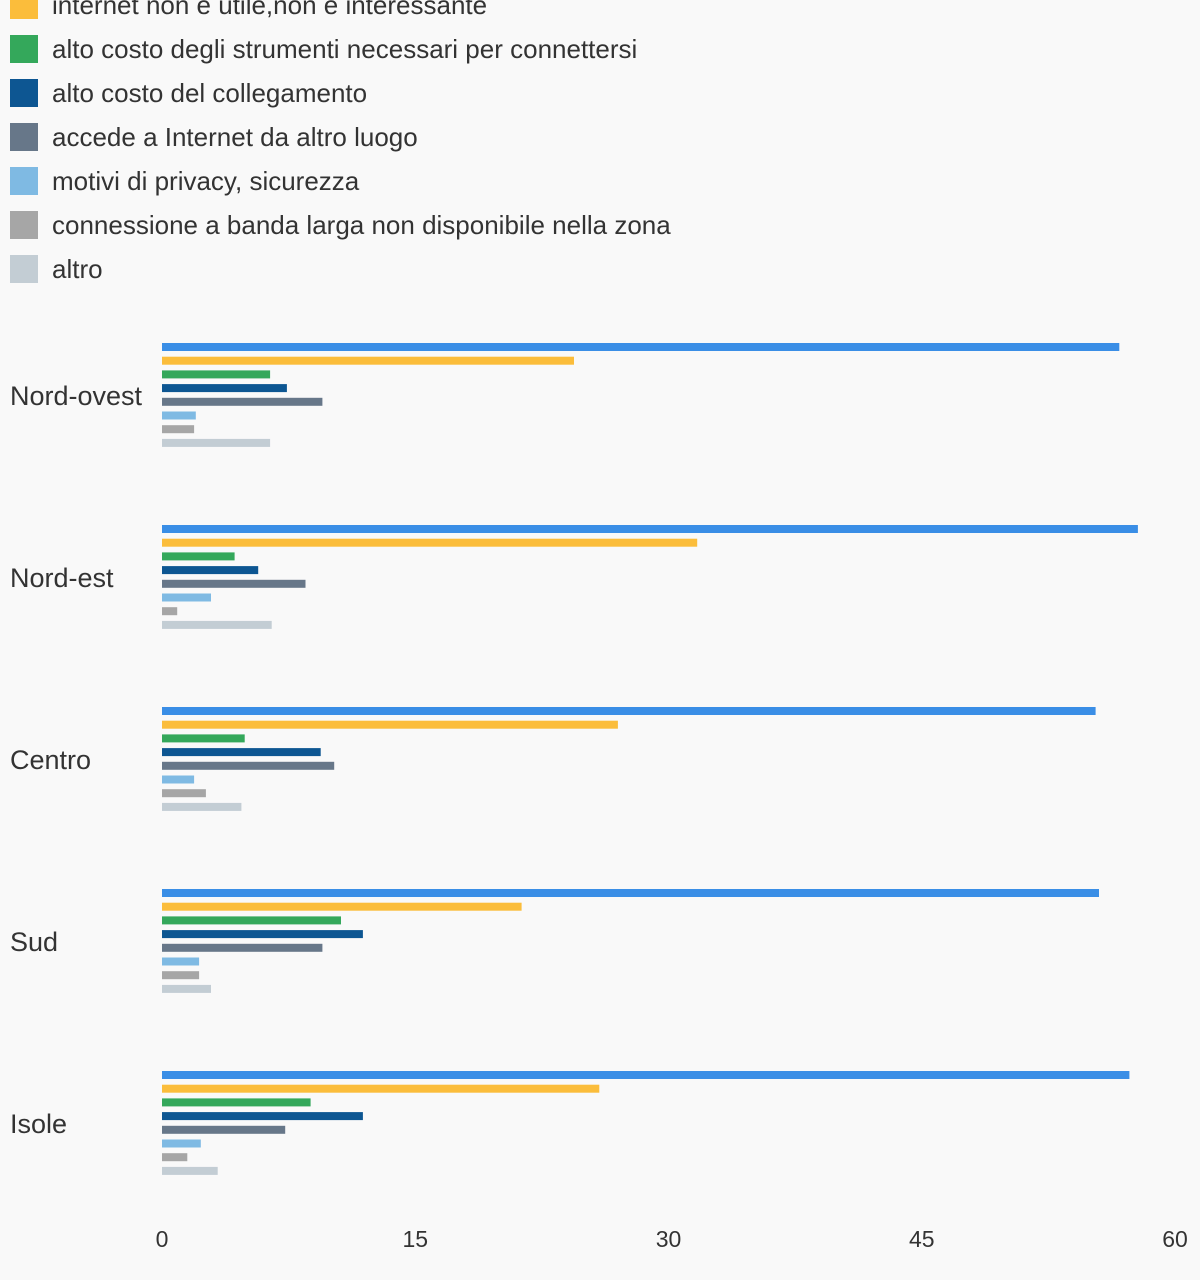 This screenshot has width=1200, height=1280. What do you see at coordinates (77, 268) in the screenshot?
I see `legend-label: altro` at bounding box center [77, 268].